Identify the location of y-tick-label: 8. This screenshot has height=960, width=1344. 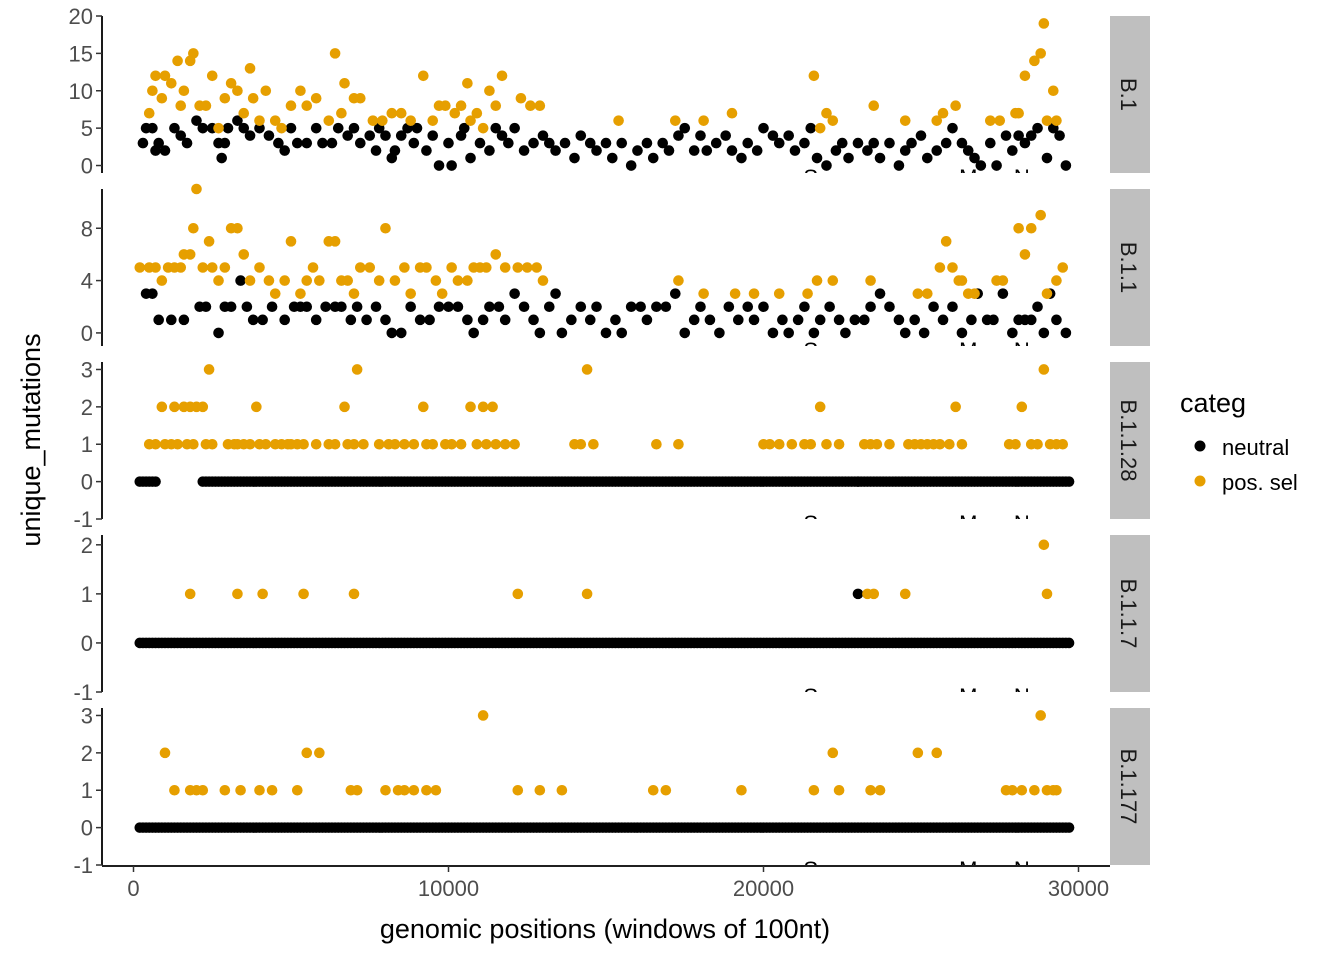
(87, 228).